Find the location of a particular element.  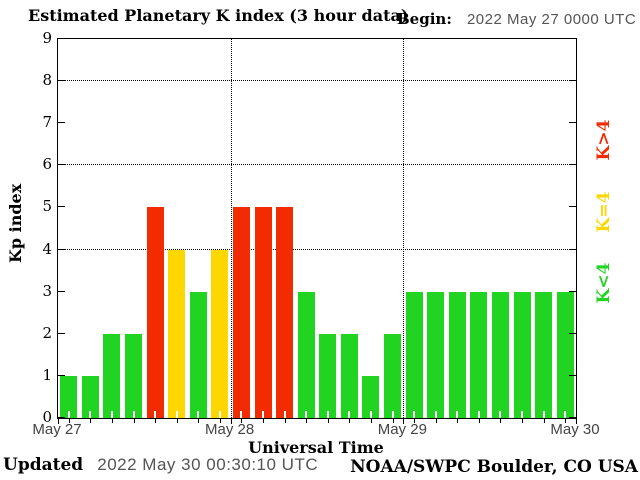

legend-label-k-gt-4: K>4 is located at coordinates (604, 140).